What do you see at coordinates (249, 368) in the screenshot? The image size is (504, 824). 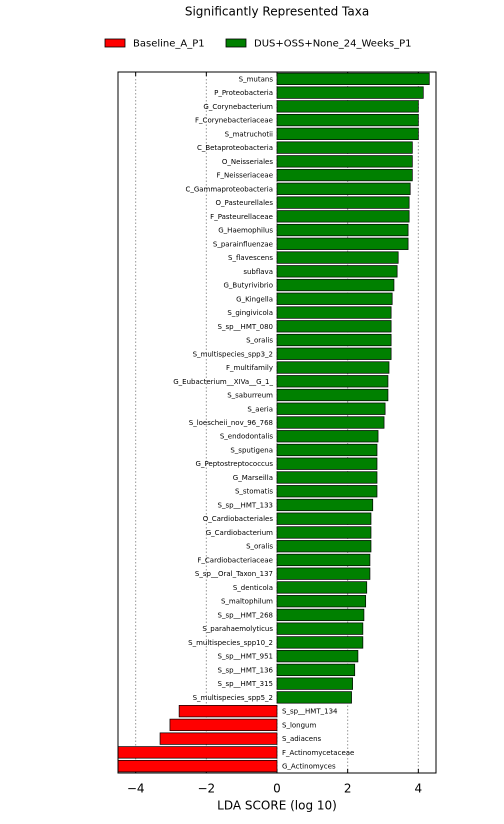 I see `category-label: F_multifamily` at bounding box center [249, 368].